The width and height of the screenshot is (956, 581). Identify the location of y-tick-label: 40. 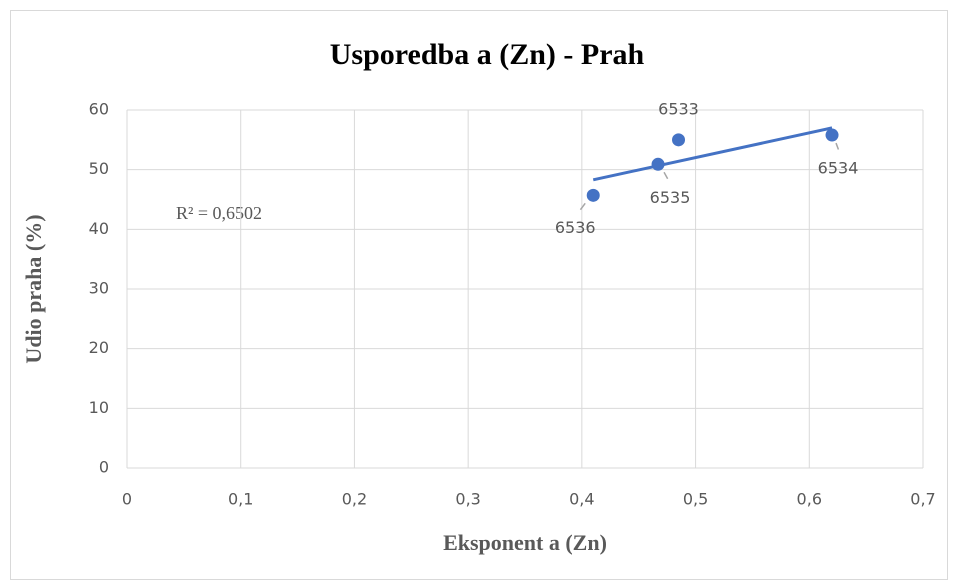
(99, 228).